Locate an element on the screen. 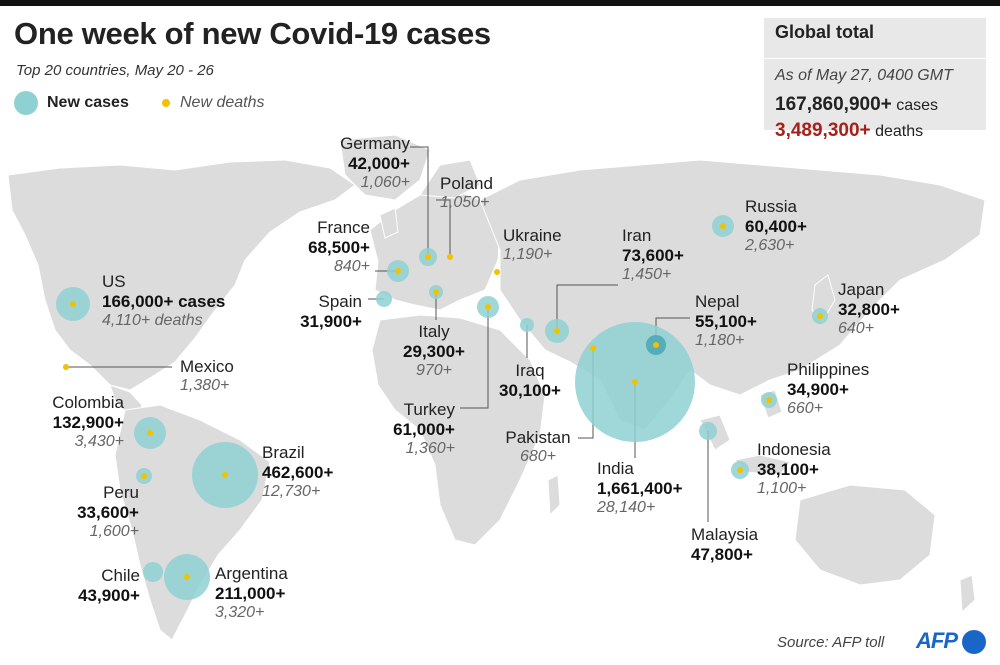 The image size is (1000, 665). global-divider is located at coordinates (875, 58).